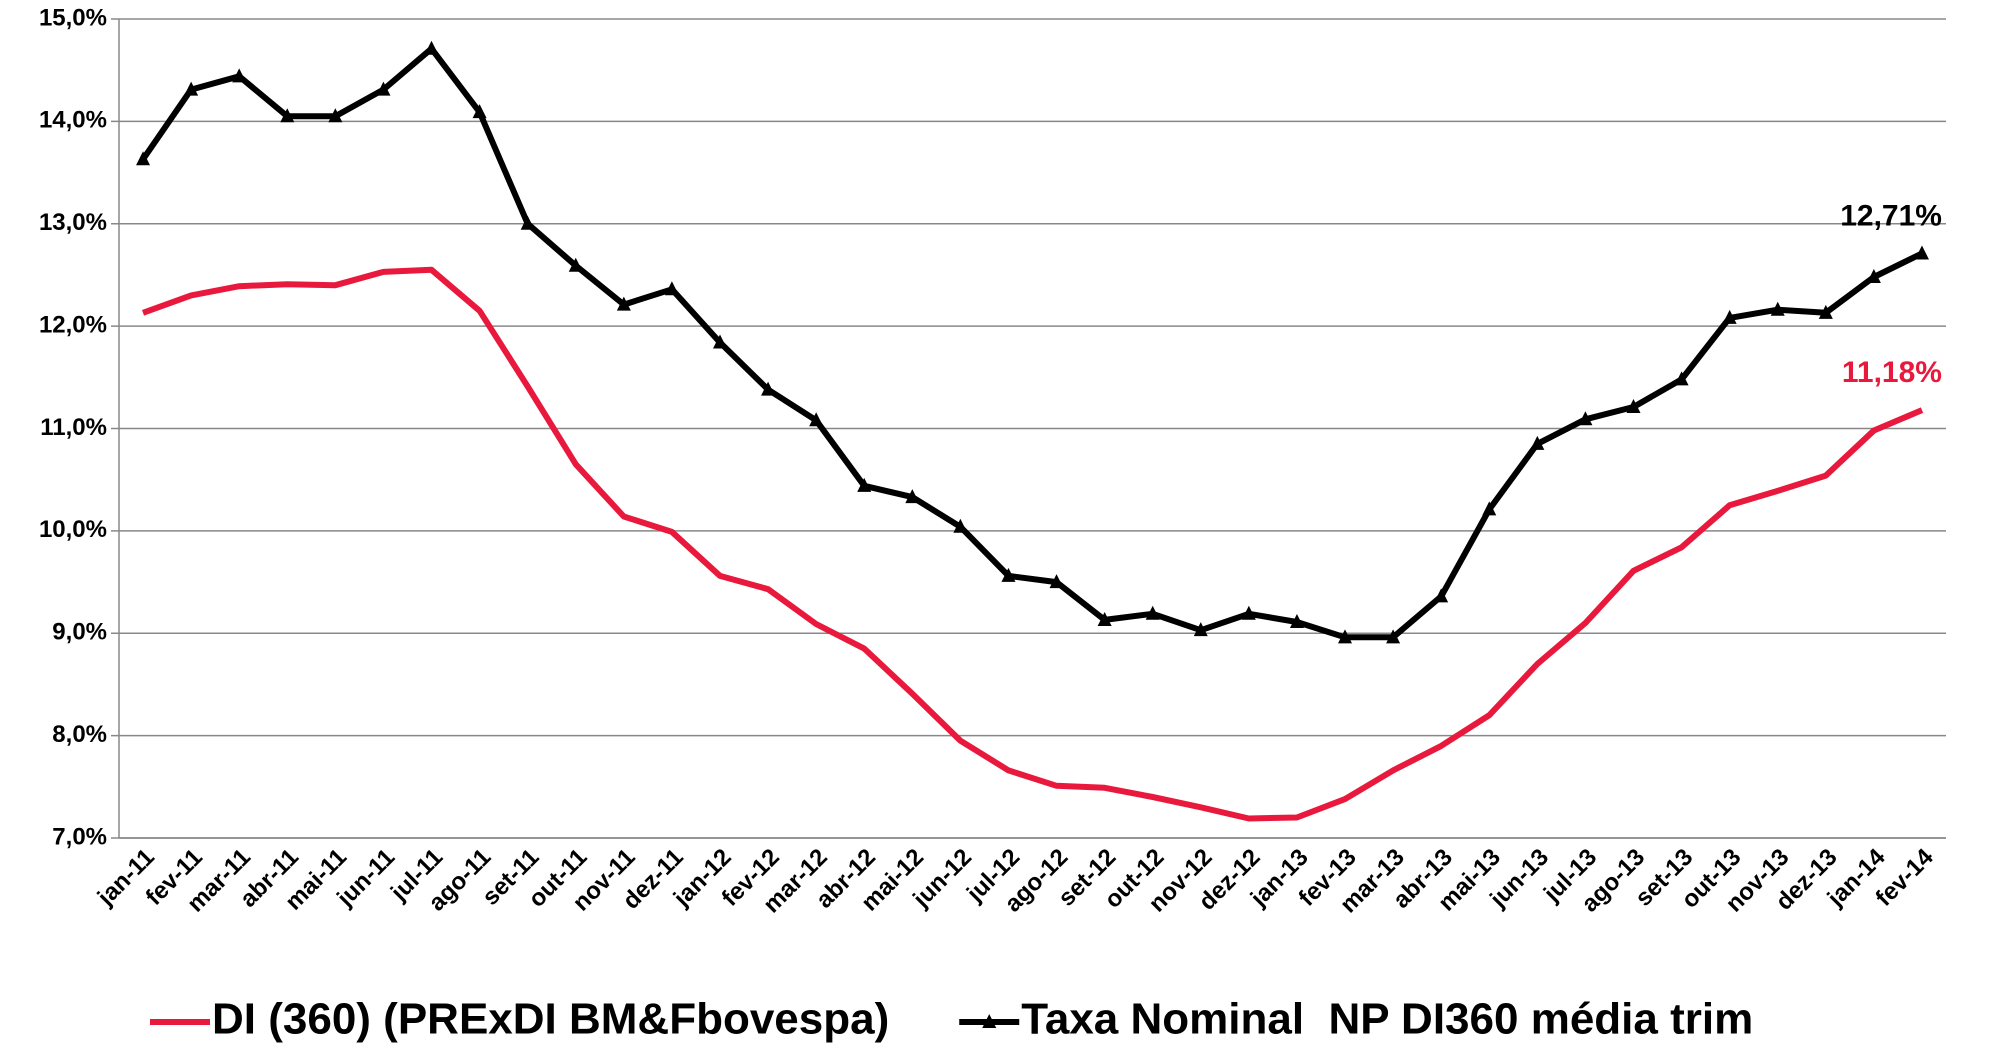 The height and width of the screenshot is (1054, 1997). I want to click on legend-label: Taxa Nominal NP DI360 média trim, so click(1387, 1019).